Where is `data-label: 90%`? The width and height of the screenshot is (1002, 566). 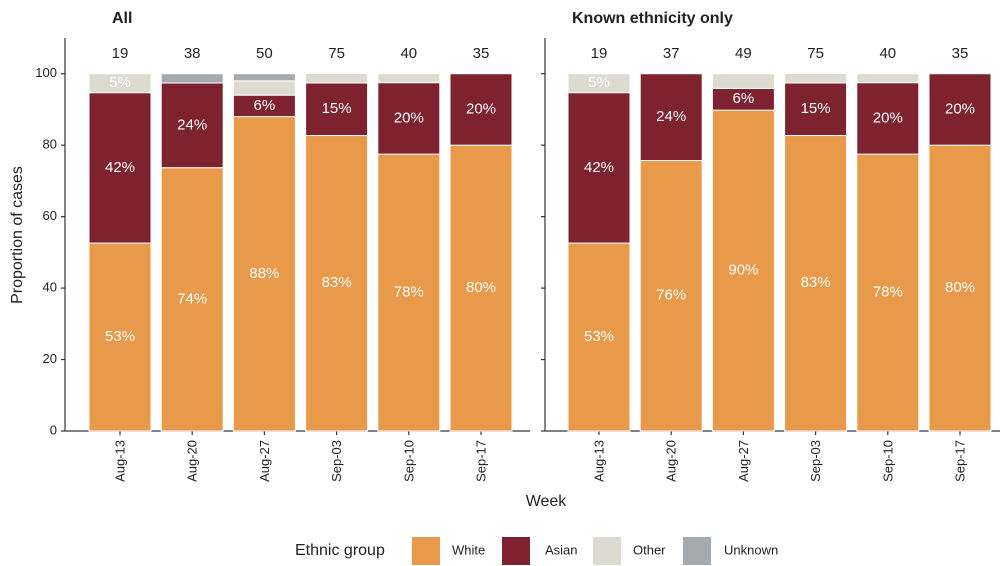
data-label: 90% is located at coordinates (743, 270).